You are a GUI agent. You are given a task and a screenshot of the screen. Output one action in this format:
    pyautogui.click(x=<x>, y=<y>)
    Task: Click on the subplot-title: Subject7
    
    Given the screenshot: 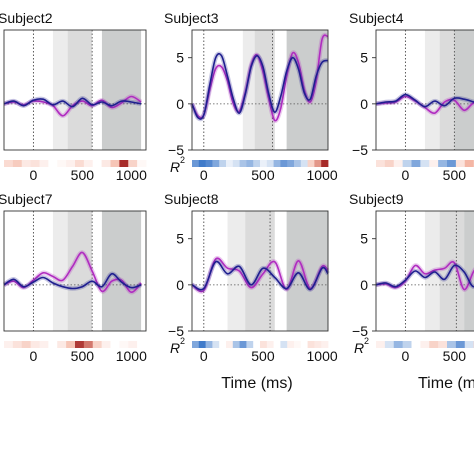 What is the action you would take?
    pyautogui.click(x=26, y=199)
    